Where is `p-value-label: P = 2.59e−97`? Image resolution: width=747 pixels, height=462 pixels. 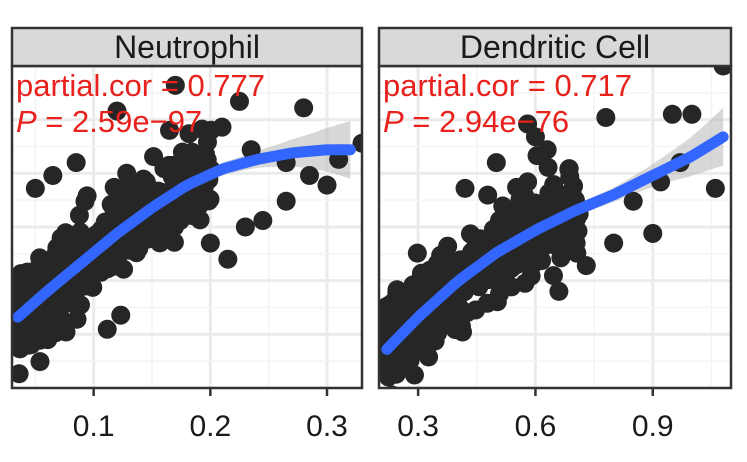
p-value-label: P = 2.59e−97 is located at coordinates (109, 121).